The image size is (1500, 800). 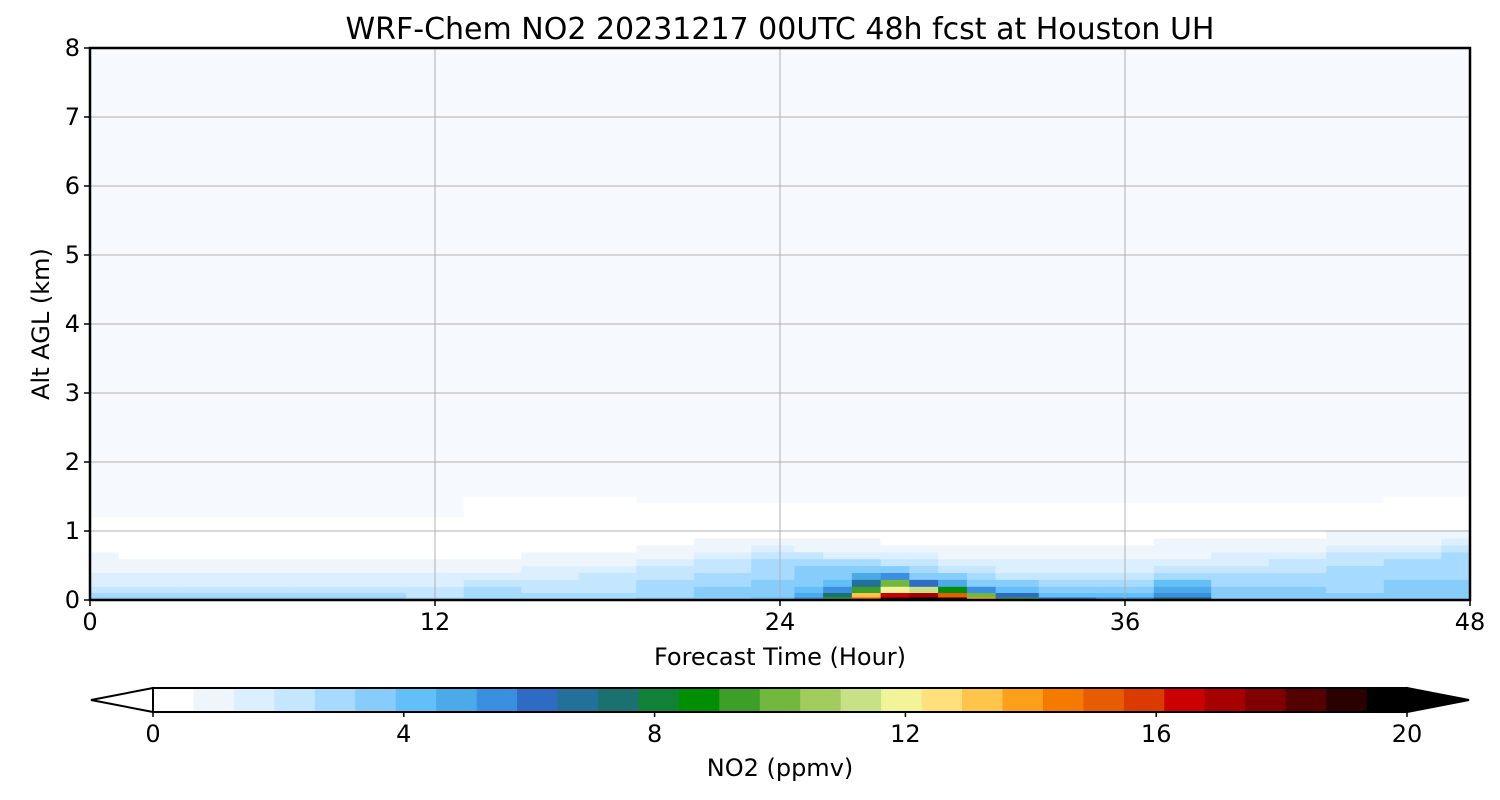 What do you see at coordinates (1407, 734) in the screenshot?
I see `colorbar-tick-label: 20` at bounding box center [1407, 734].